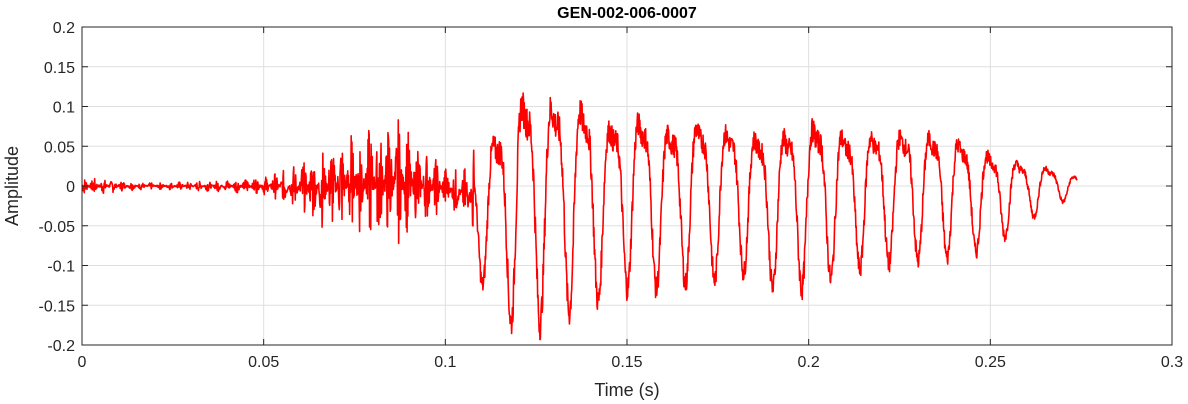 This screenshot has width=1188, height=404. What do you see at coordinates (809, 362) in the screenshot?
I see `x-tick-label: 0.2` at bounding box center [809, 362].